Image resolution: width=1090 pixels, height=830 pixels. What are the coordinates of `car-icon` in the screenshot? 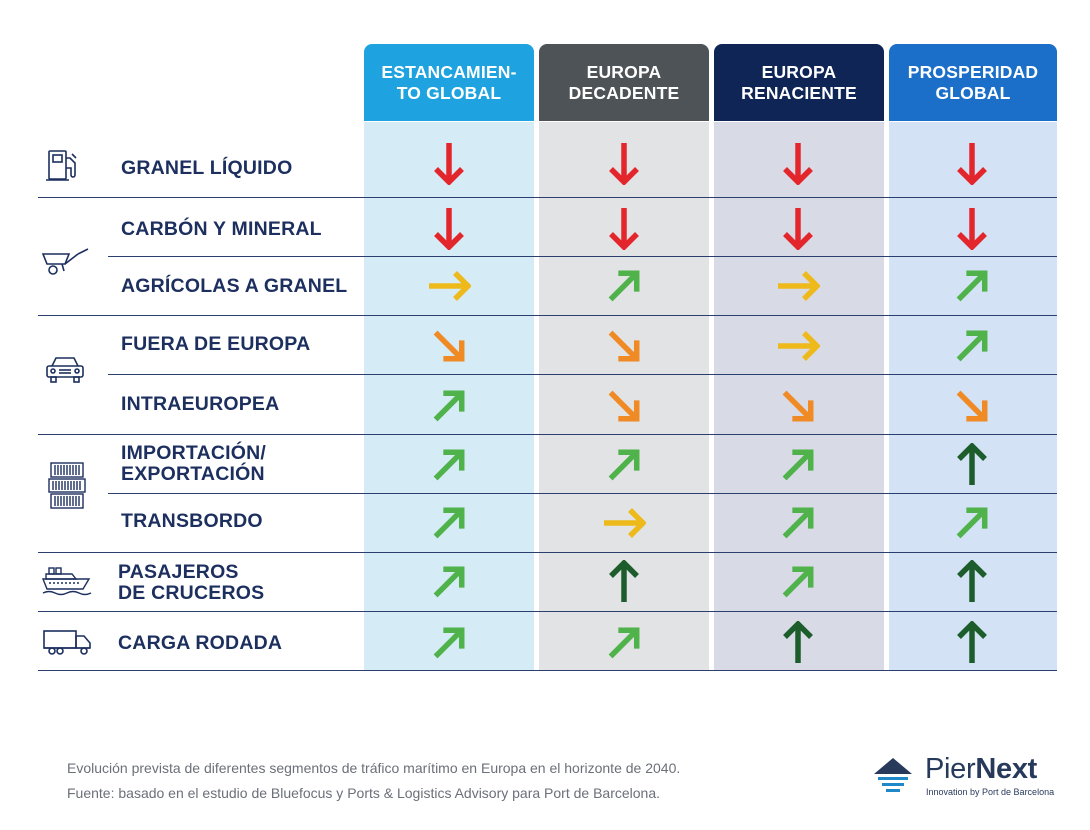 It's located at (65, 370).